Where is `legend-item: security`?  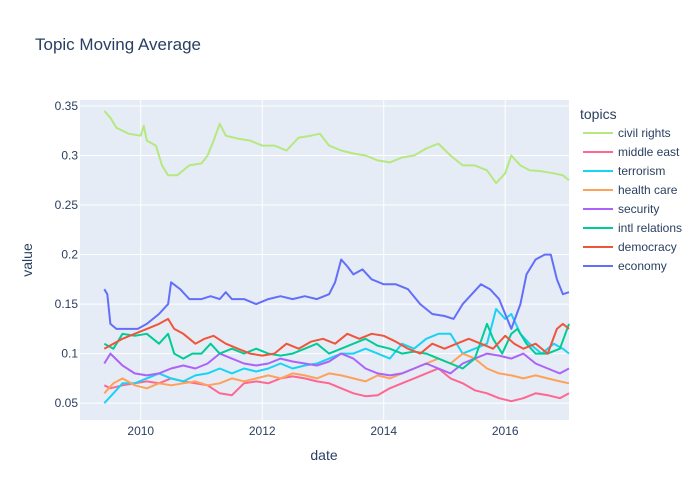 legend-item: security is located at coordinates (621, 209).